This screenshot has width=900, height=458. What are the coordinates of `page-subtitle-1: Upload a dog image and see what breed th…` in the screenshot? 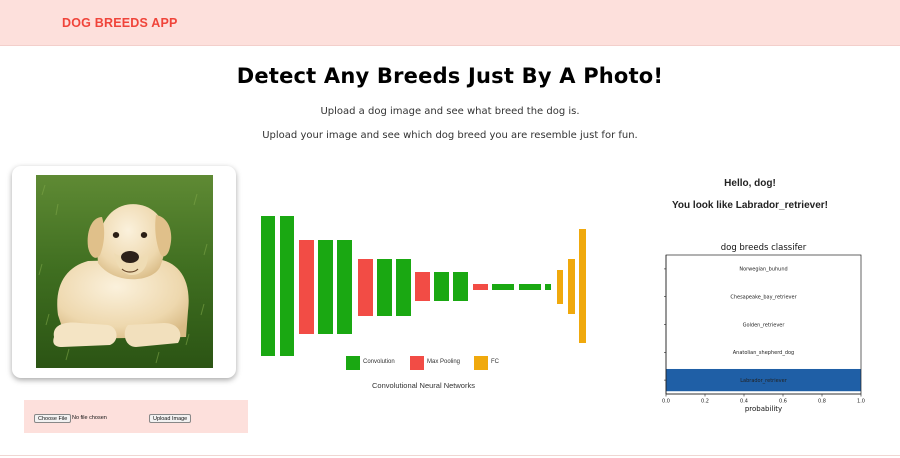 It's located at (450, 111).